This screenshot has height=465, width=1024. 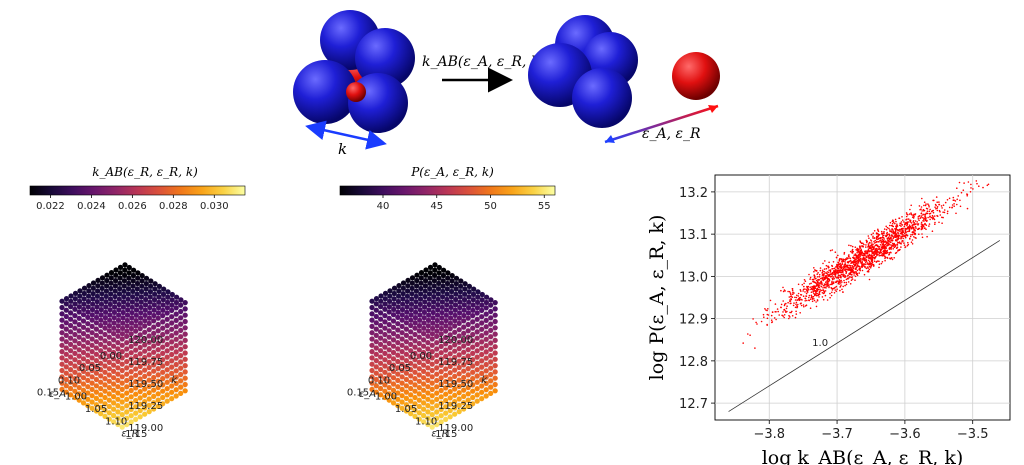 I want to click on k-label: k, so click(x=342, y=149).